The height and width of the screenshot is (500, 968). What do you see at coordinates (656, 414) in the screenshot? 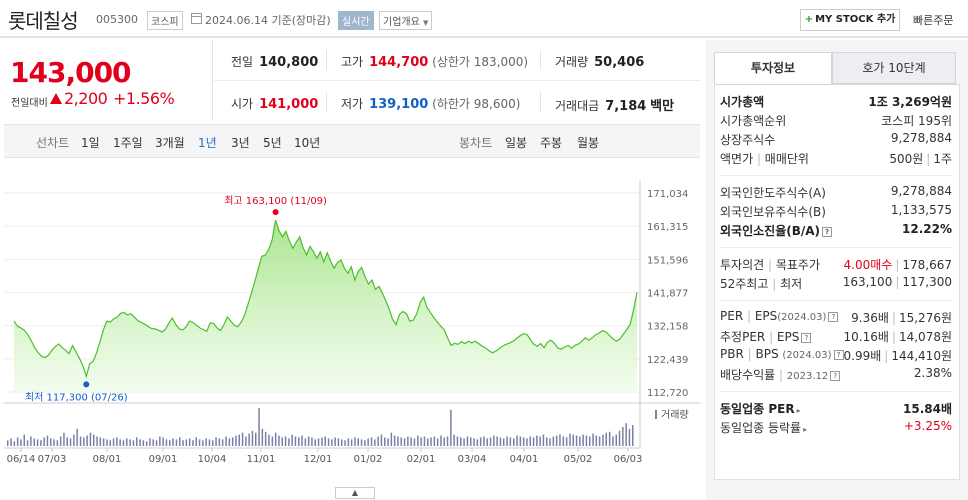
I see `volume-legend-swatch` at bounding box center [656, 414].